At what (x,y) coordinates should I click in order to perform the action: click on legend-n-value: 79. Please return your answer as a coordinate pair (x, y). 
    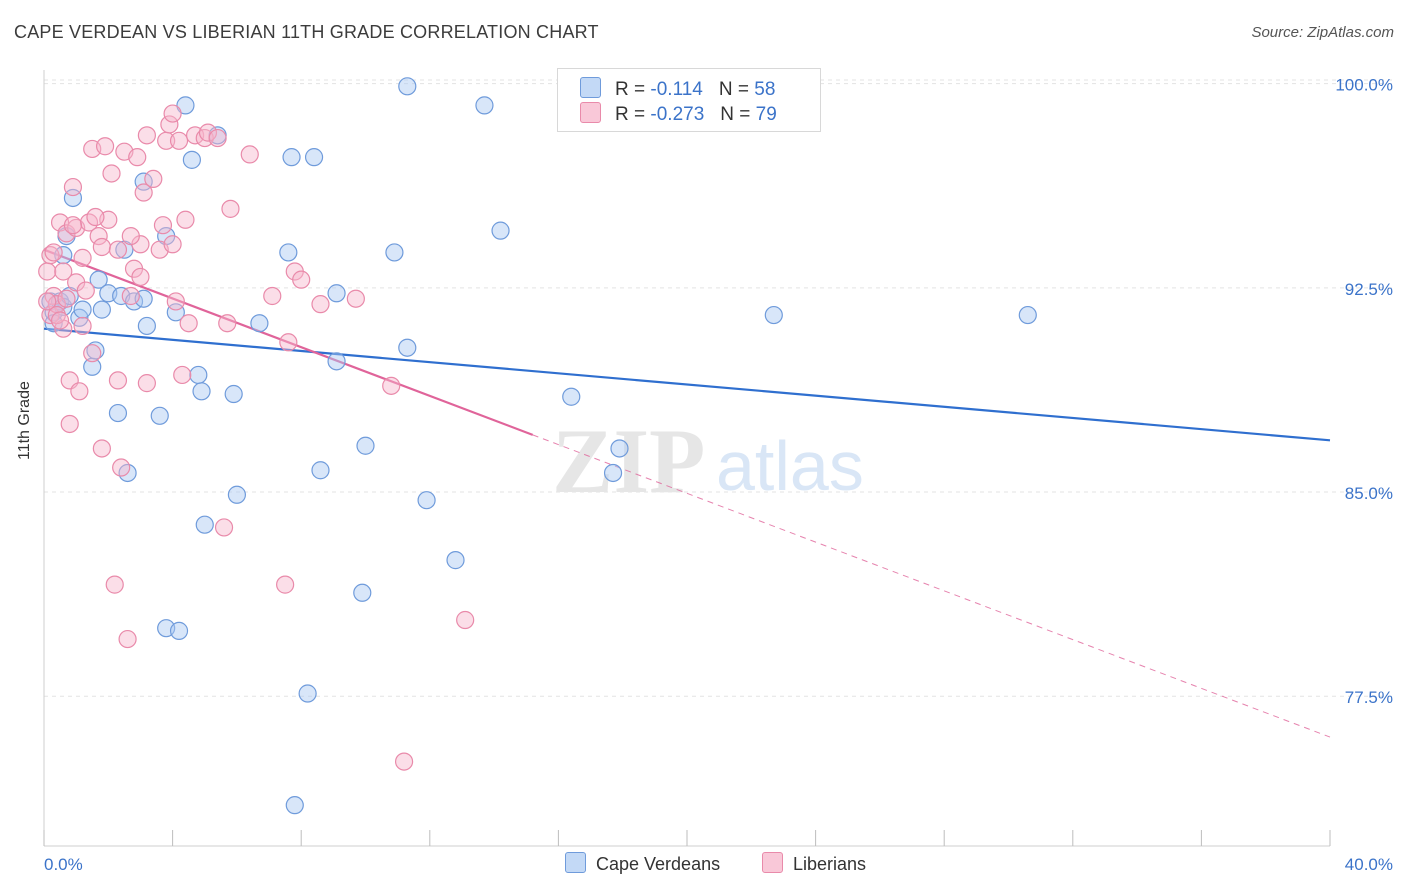
    Looking at the image, I should click on (766, 114).